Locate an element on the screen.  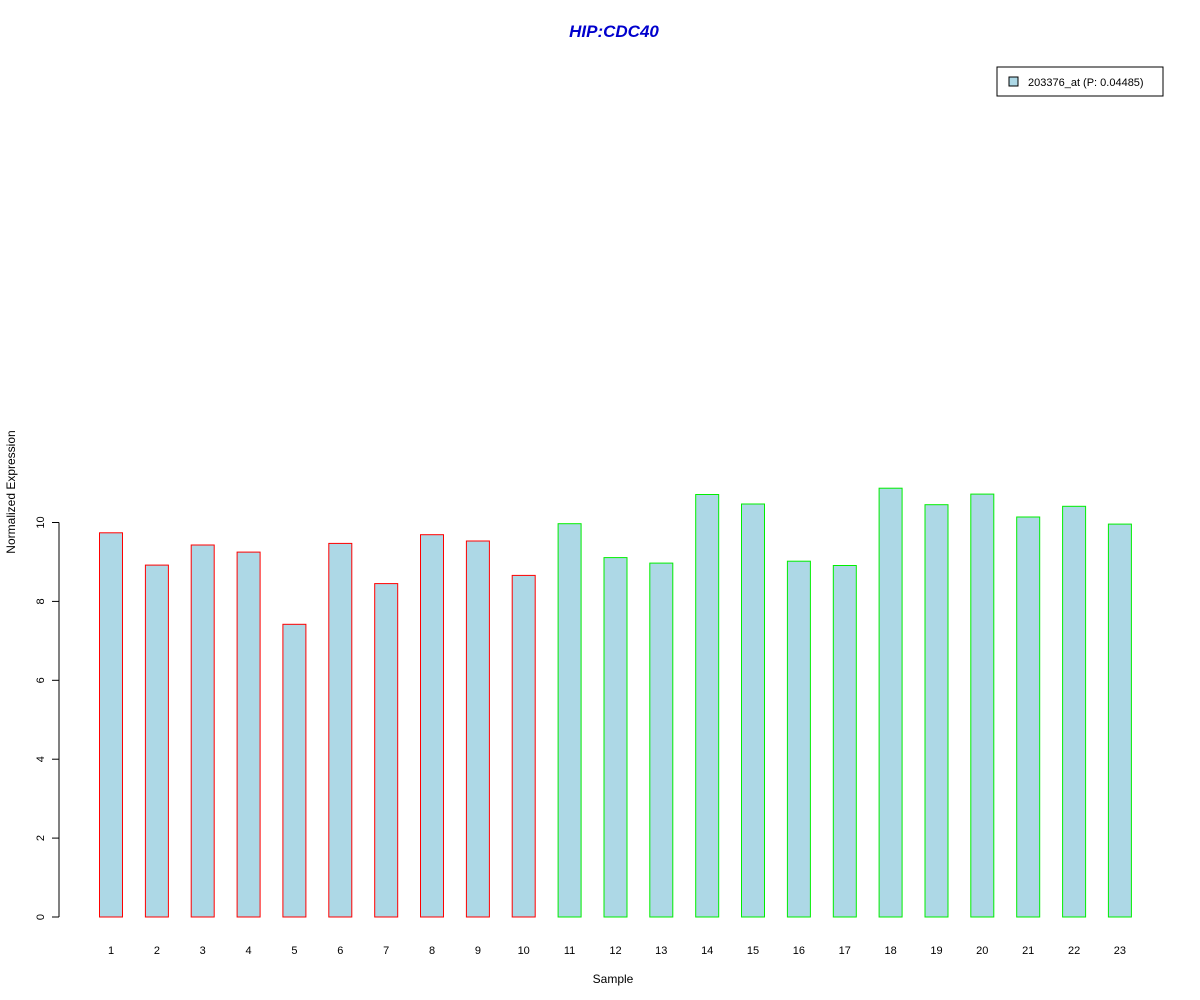
x-tick-label-1: 1 is located at coordinates (111, 951).